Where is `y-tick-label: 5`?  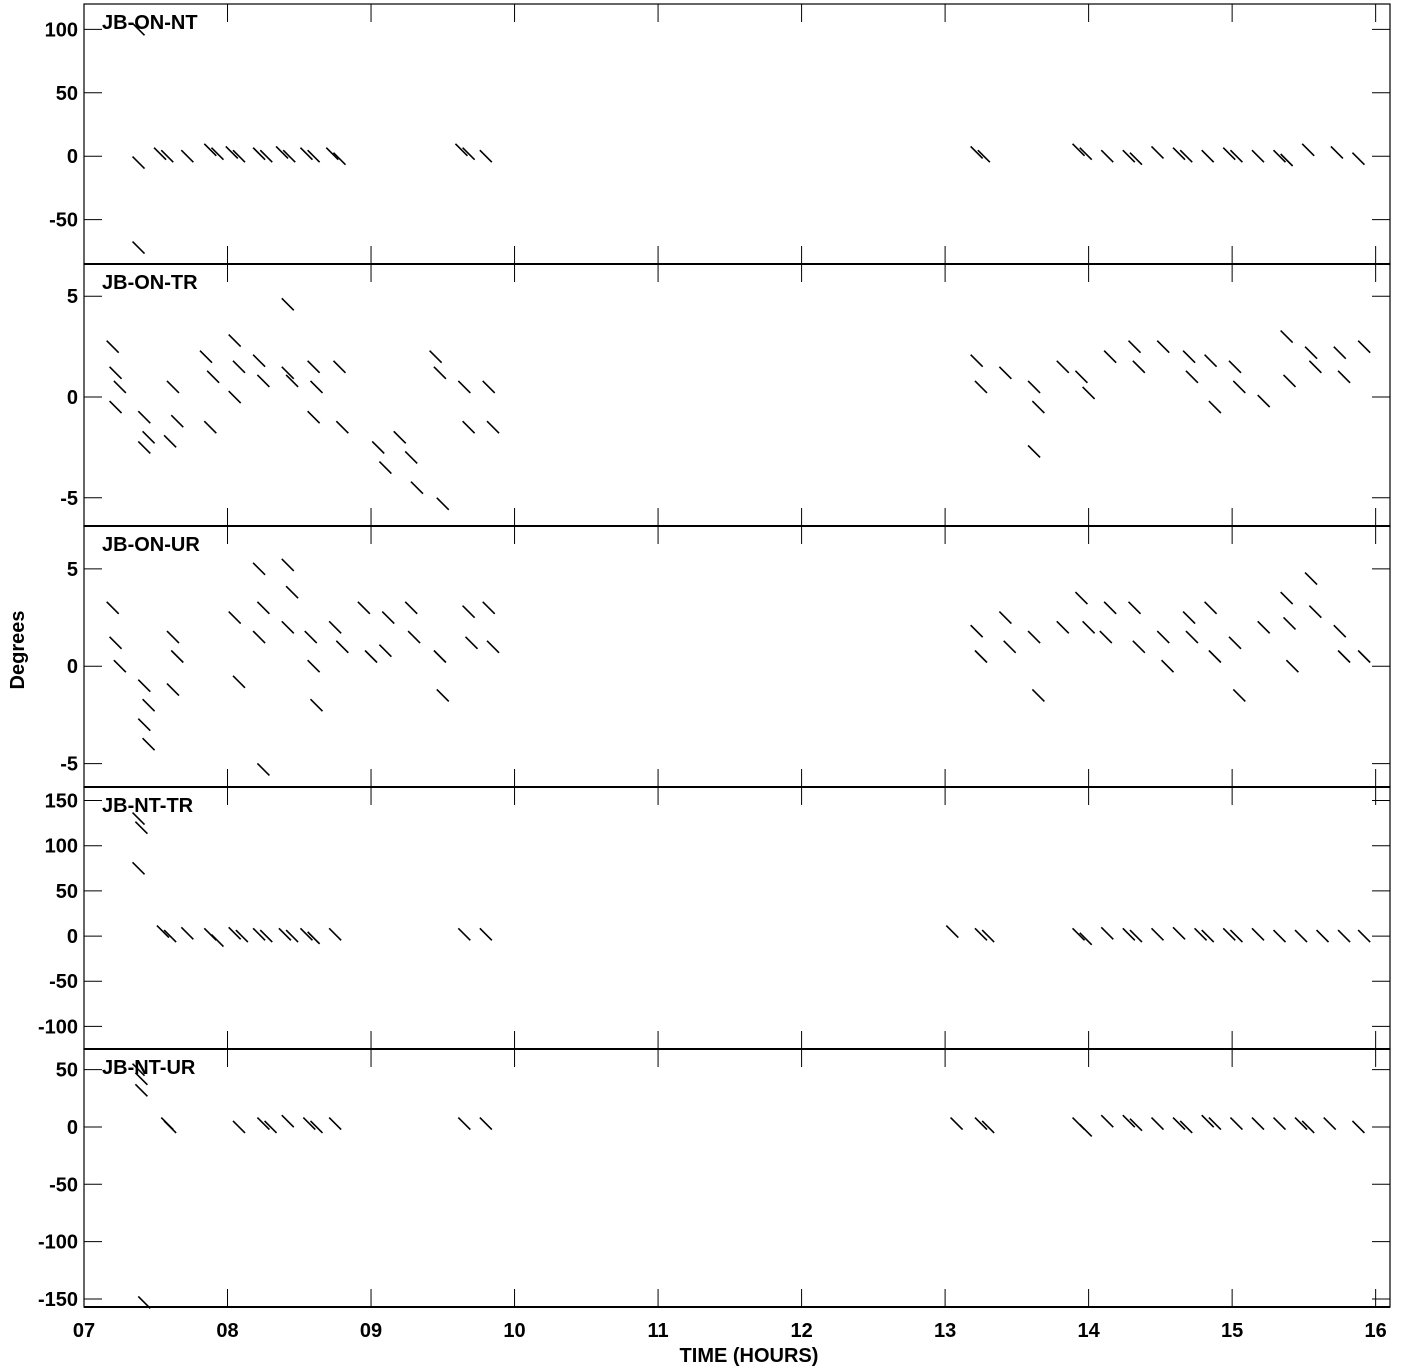
y-tick-label: 5 is located at coordinates (72, 297).